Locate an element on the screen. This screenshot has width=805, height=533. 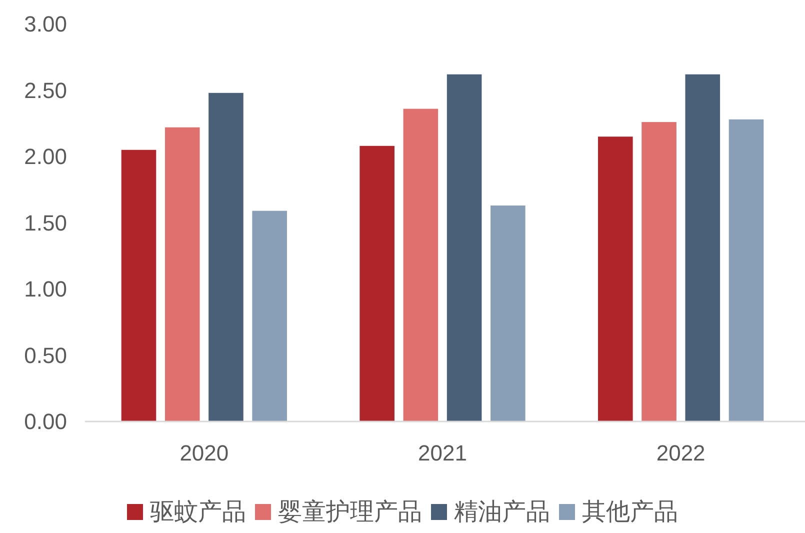
x-tick-label: 2020 is located at coordinates (204, 453).